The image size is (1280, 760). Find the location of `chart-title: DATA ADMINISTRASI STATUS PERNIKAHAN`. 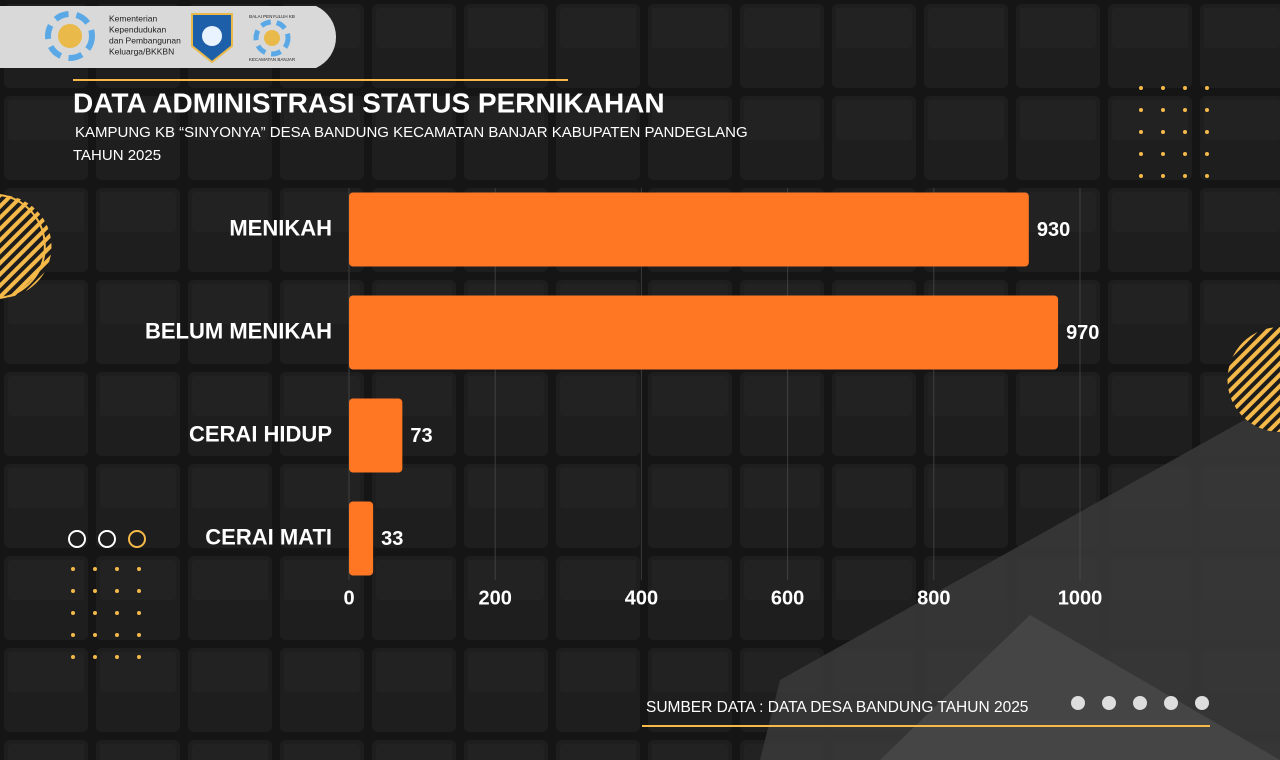

chart-title: DATA ADMINISTRASI STATUS PERNIKAHAN is located at coordinates (369, 102).